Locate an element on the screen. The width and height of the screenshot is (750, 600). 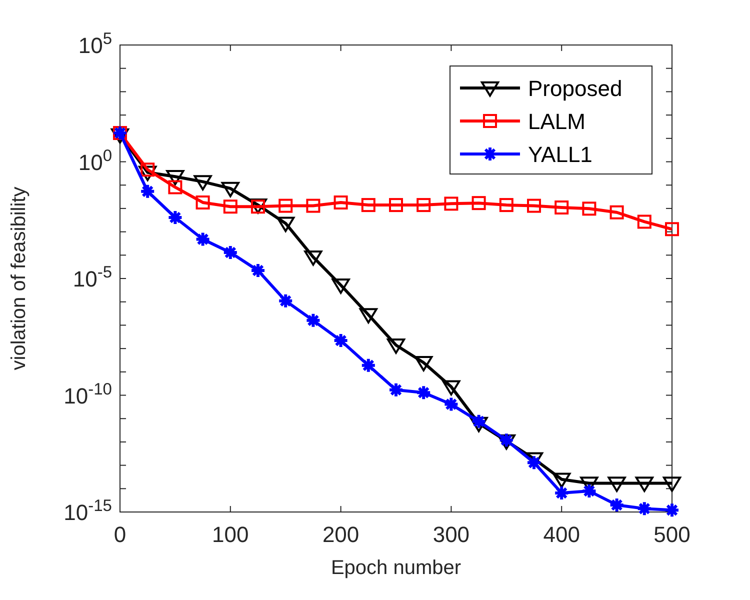
x-tick-label: 200 is located at coordinates (341, 534).